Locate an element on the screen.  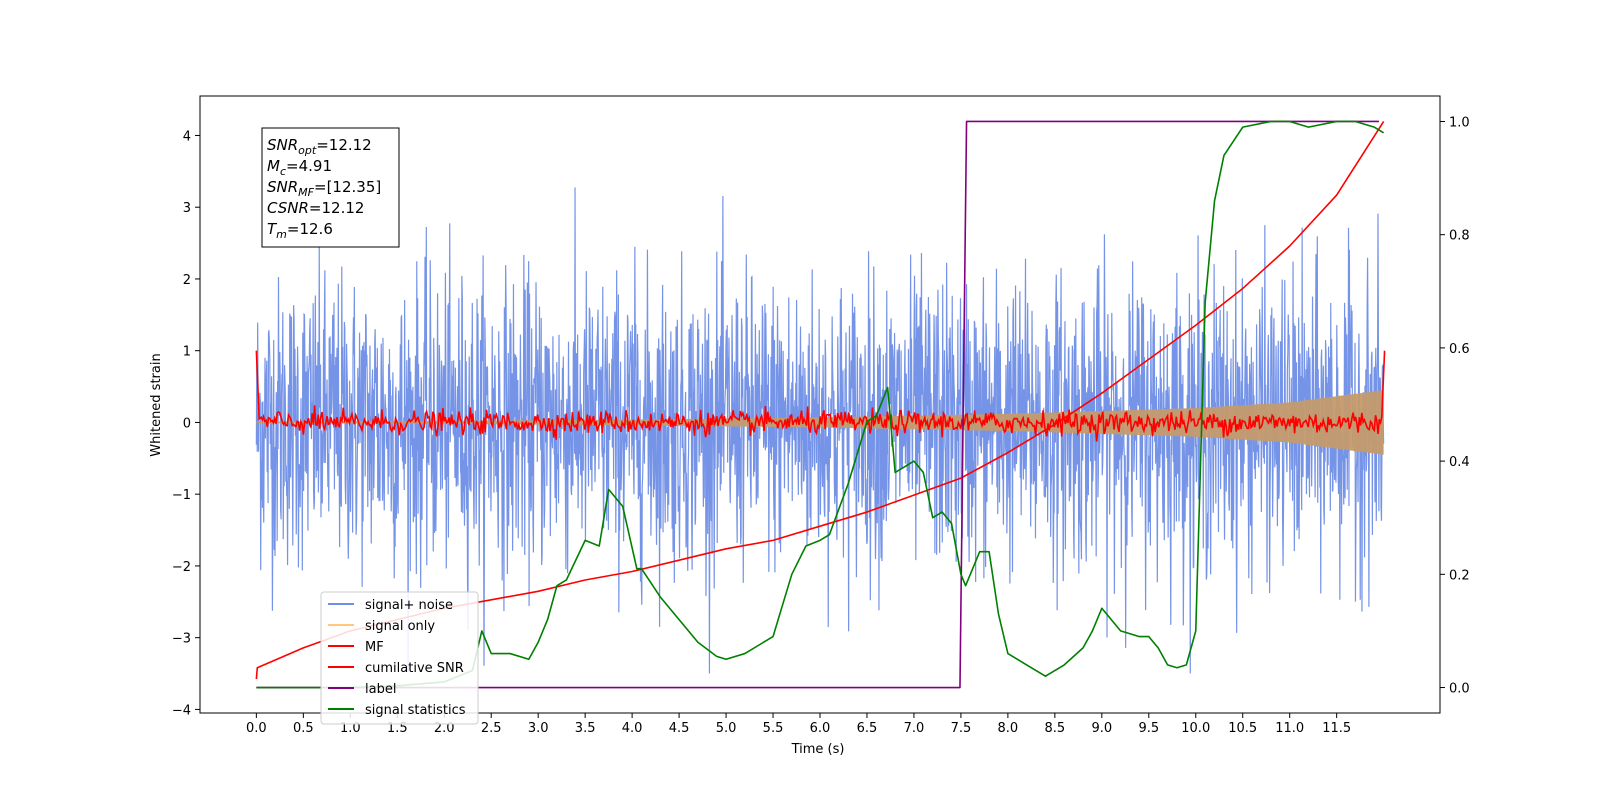
x-tick-label: 0.0 is located at coordinates (256, 728).